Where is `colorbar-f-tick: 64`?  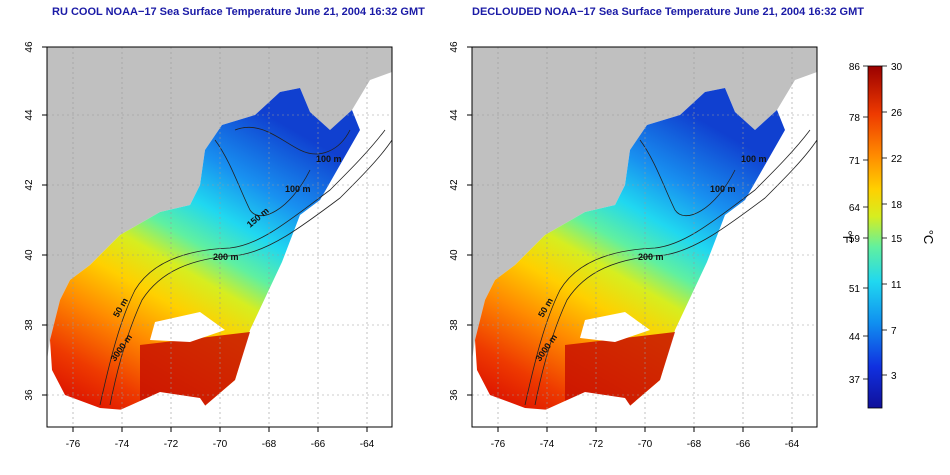
colorbar-f-tick: 64 is located at coordinates (855, 208).